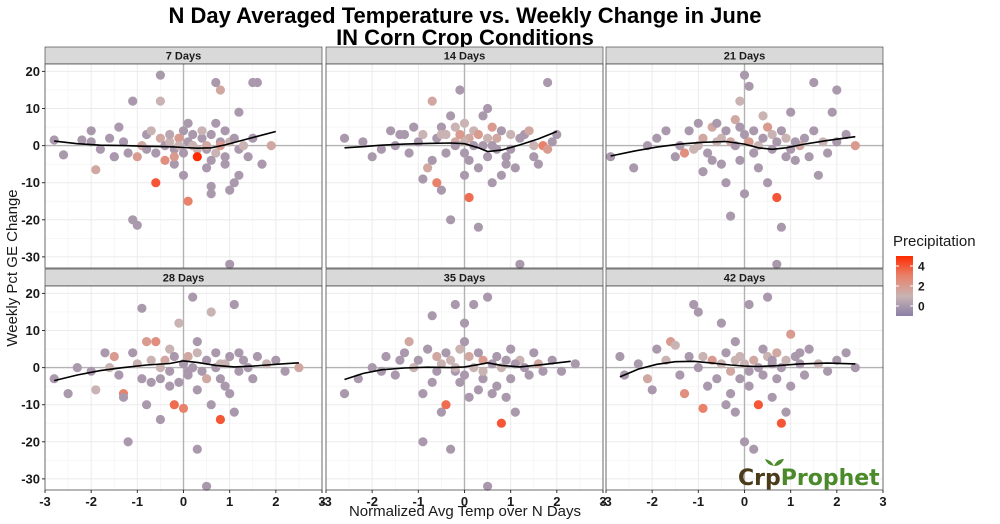 This screenshot has width=1000, height=524. What do you see at coordinates (836, 501) in the screenshot?
I see `x-tick-label: 2` at bounding box center [836, 501].